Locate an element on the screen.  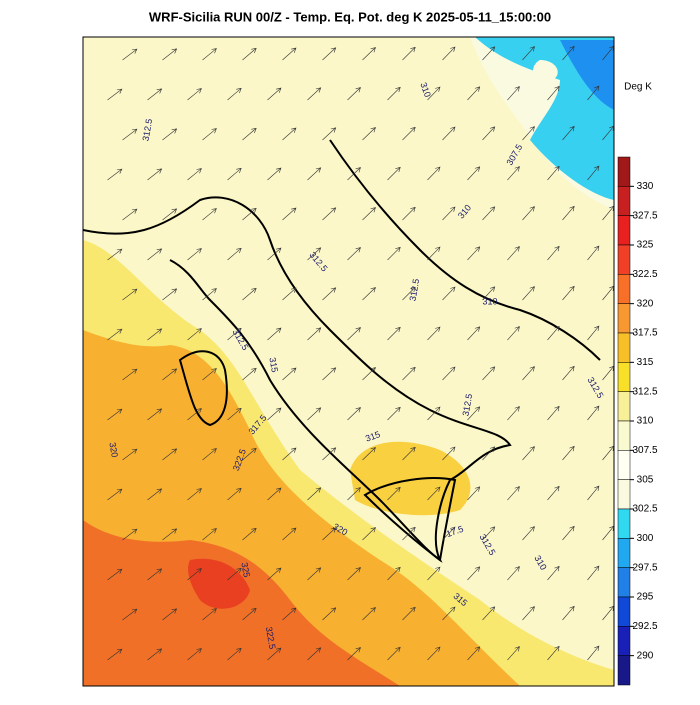
hottest-zone is located at coordinates (219, 583).